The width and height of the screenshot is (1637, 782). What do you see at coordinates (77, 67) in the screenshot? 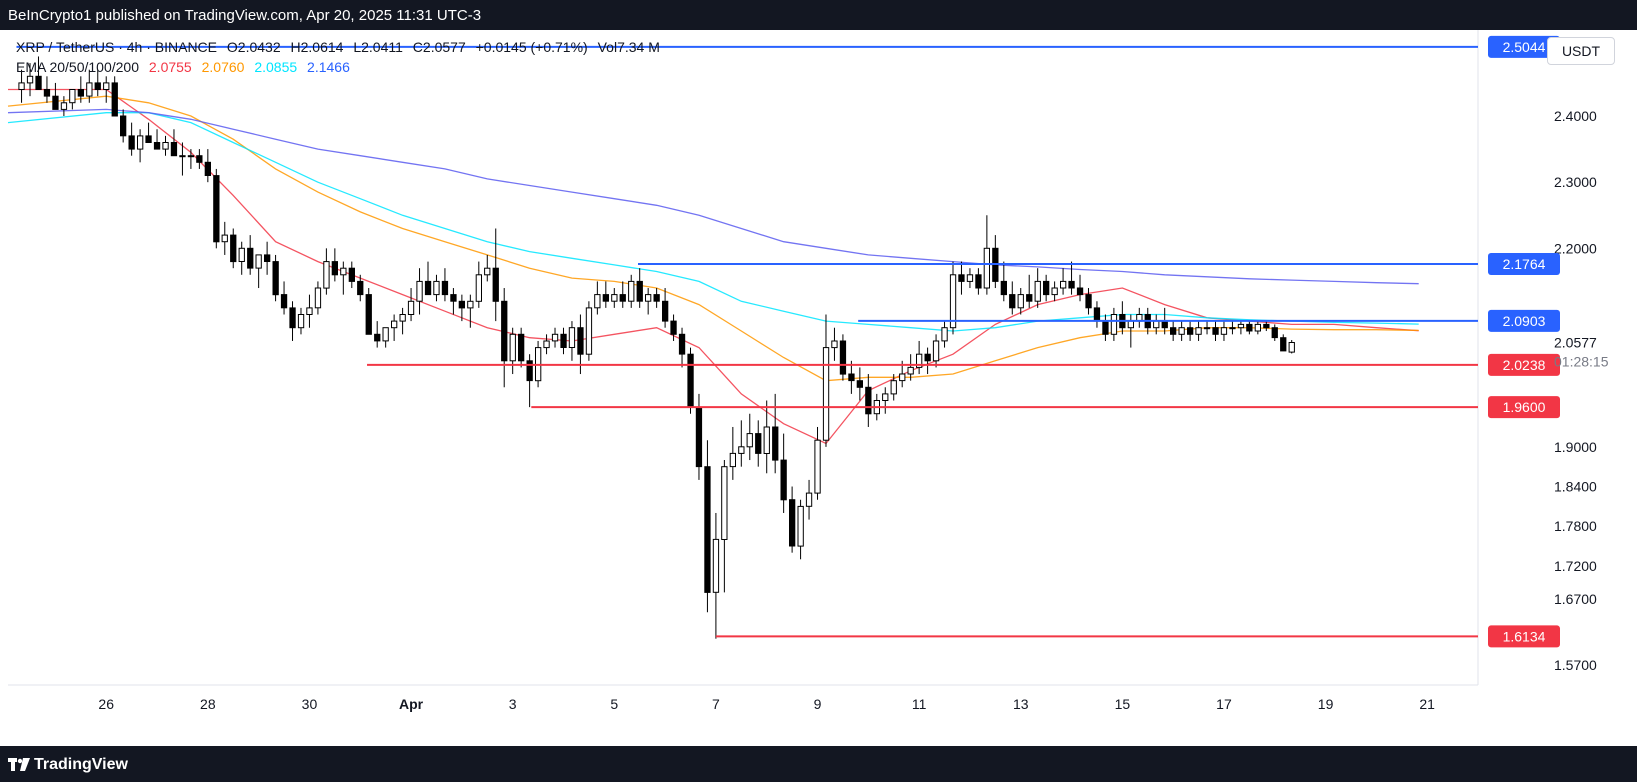
I see `ema-label: EMA 20/50/100/200` at bounding box center [77, 67].